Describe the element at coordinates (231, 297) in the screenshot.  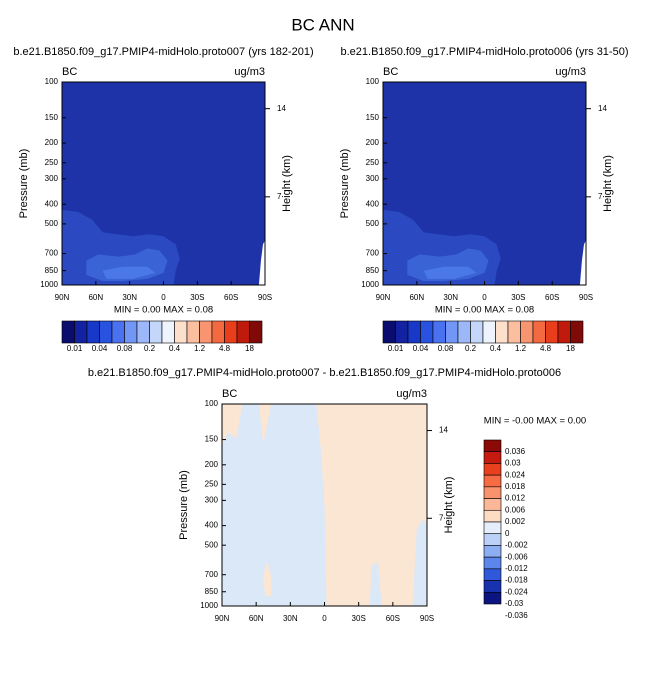
I see `x-tick-label: 60S` at that location.